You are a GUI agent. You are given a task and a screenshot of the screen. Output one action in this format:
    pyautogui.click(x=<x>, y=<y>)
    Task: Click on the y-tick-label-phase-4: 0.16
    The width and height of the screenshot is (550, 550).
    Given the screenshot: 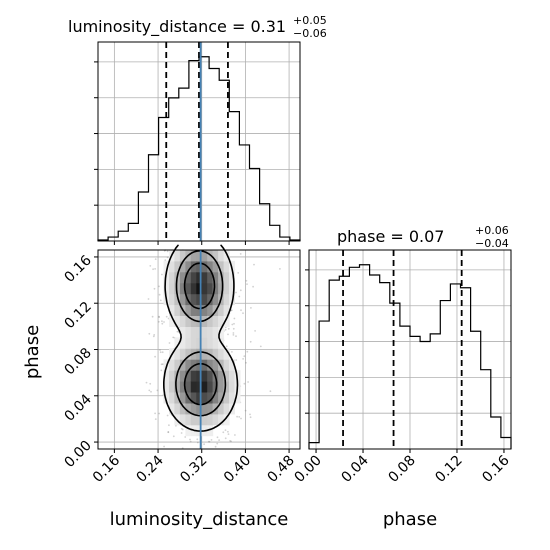 What is the action you would take?
    pyautogui.click(x=77, y=268)
    